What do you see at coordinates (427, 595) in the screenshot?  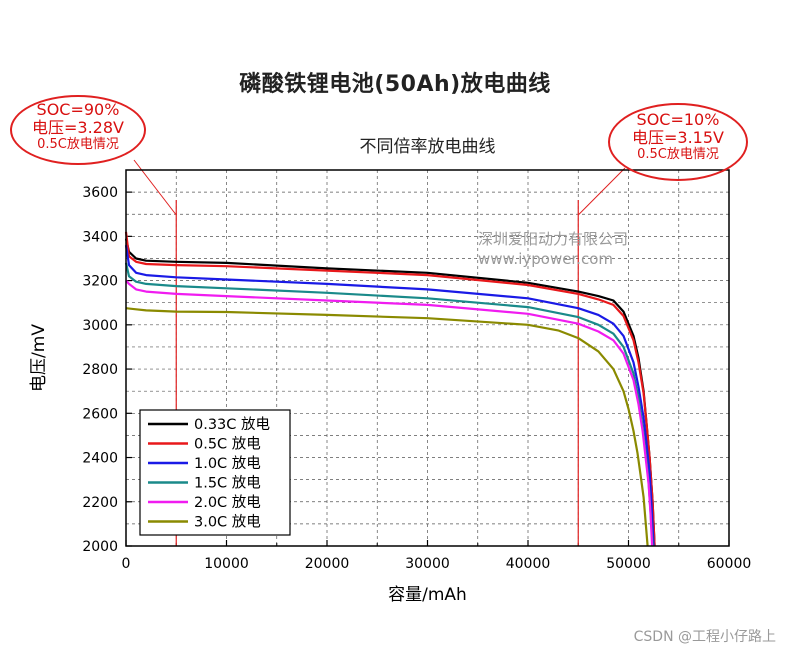 I see `x-axis-title: 容量/mAh` at bounding box center [427, 595].